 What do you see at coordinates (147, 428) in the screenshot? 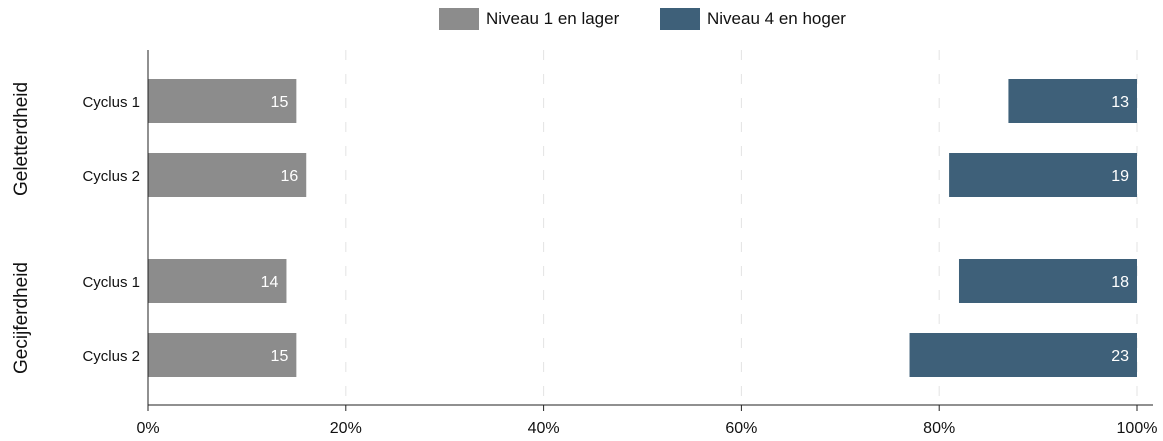
I see `x-tick-label-0: 0%` at bounding box center [147, 428].